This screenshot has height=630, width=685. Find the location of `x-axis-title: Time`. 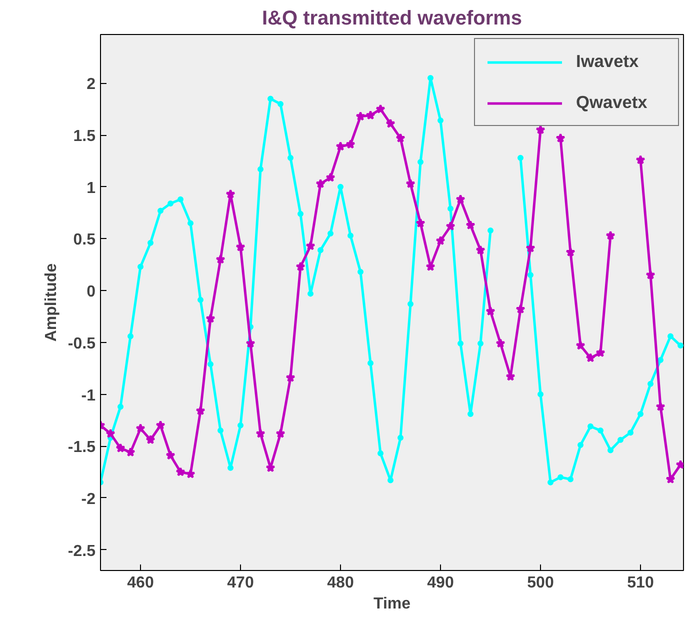

x-axis-title: Time is located at coordinates (392, 604).